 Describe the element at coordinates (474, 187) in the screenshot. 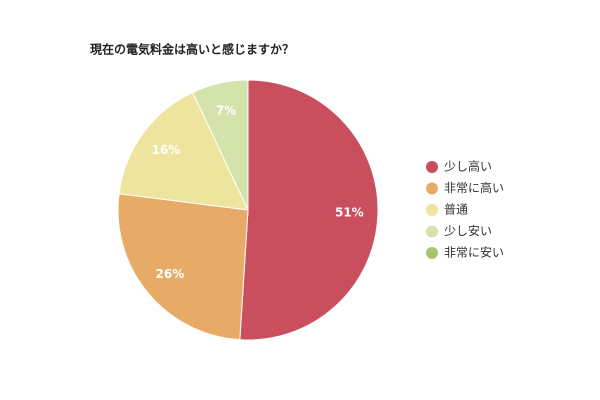

I see `legend-label: 非常に高い` at that location.